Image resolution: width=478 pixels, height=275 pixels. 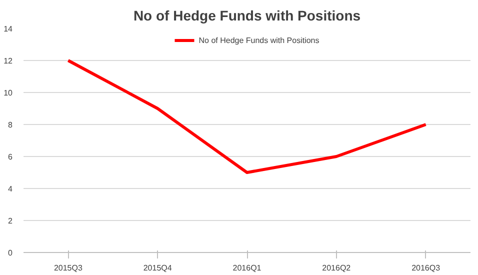 I want to click on x-tick-label: 2015Q4, so click(x=157, y=268).